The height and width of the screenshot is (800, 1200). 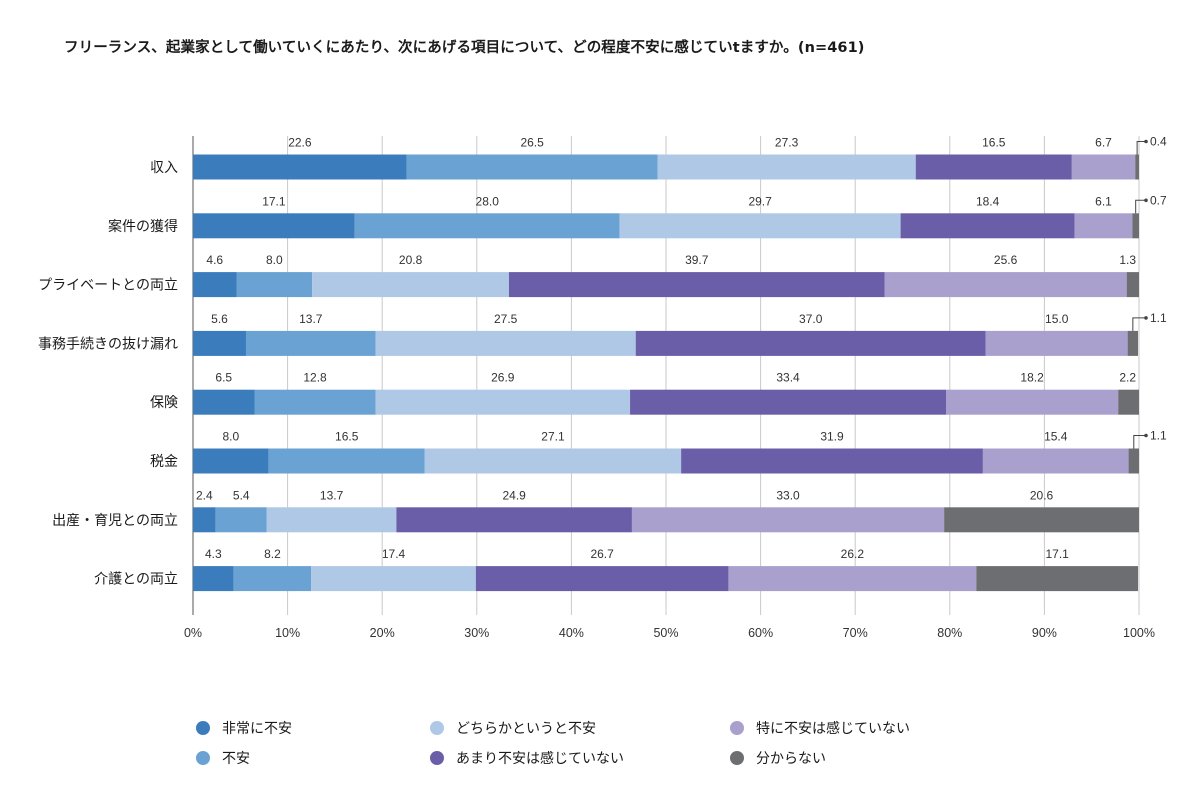 What do you see at coordinates (1127, 260) in the screenshot?
I see `data-label: 1.3` at bounding box center [1127, 260].